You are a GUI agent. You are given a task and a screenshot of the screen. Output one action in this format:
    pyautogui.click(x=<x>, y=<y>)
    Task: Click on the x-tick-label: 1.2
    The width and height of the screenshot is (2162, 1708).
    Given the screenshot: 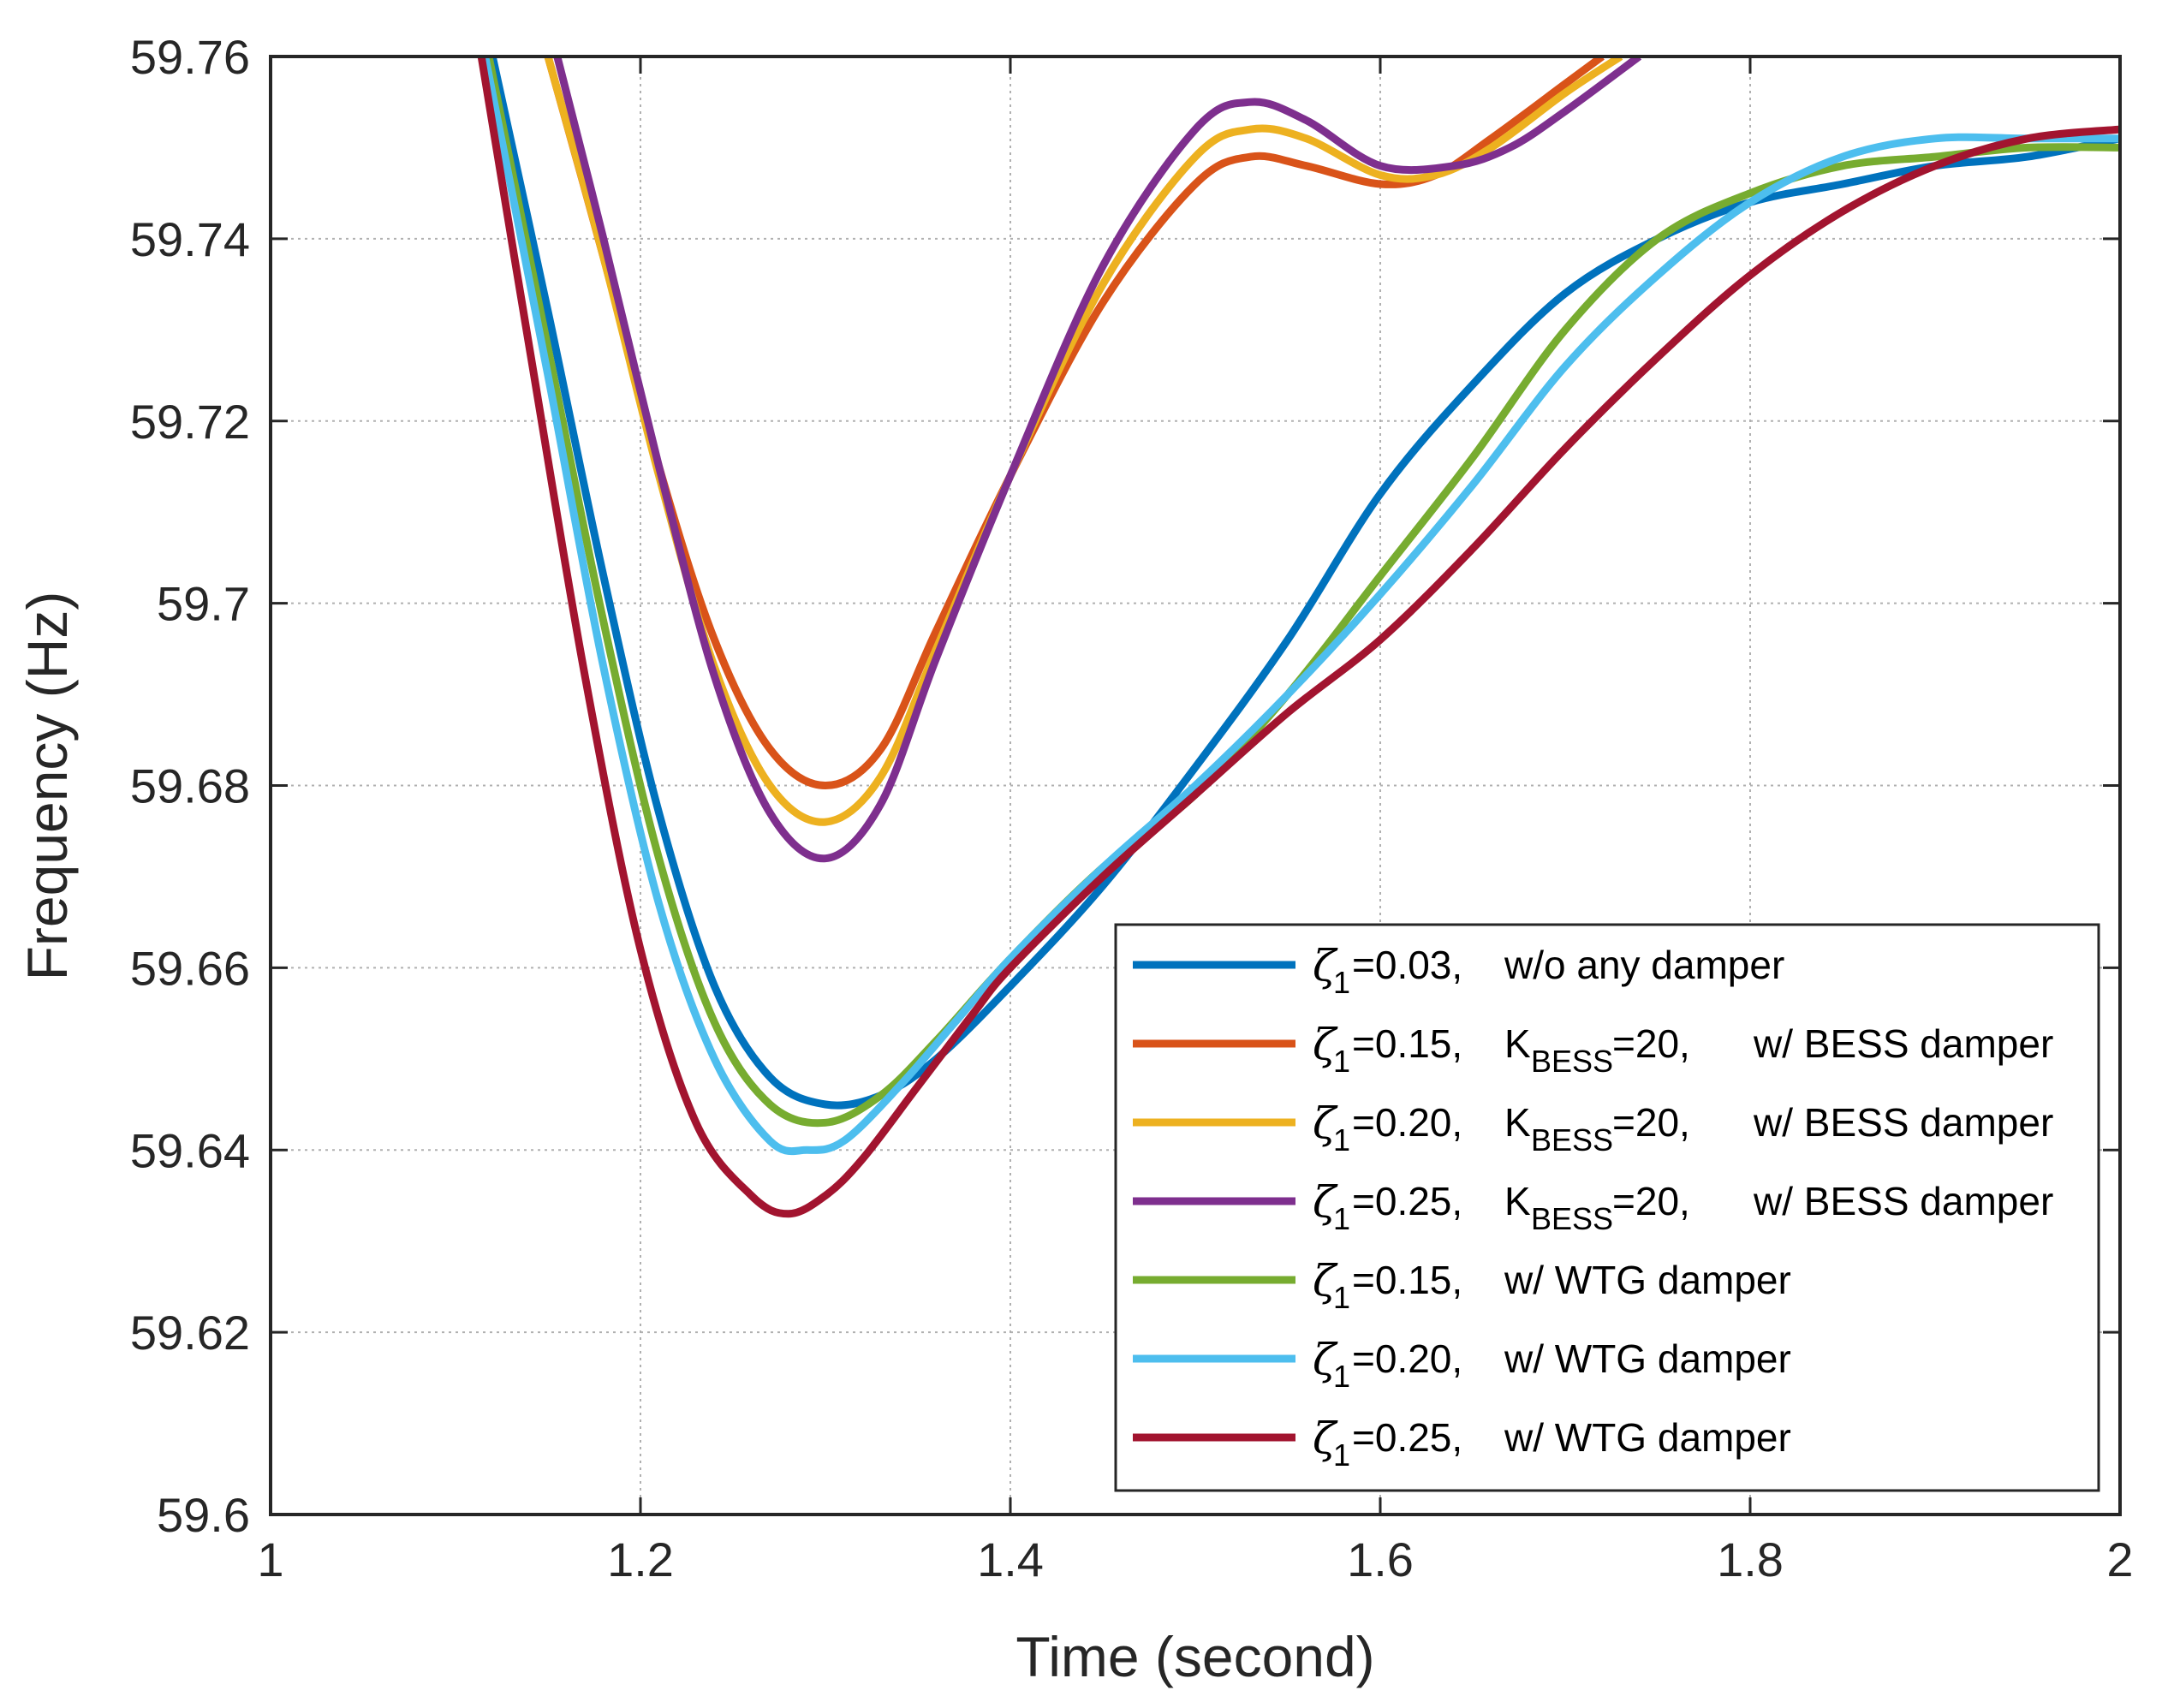 What is the action you would take?
    pyautogui.click(x=640, y=1559)
    